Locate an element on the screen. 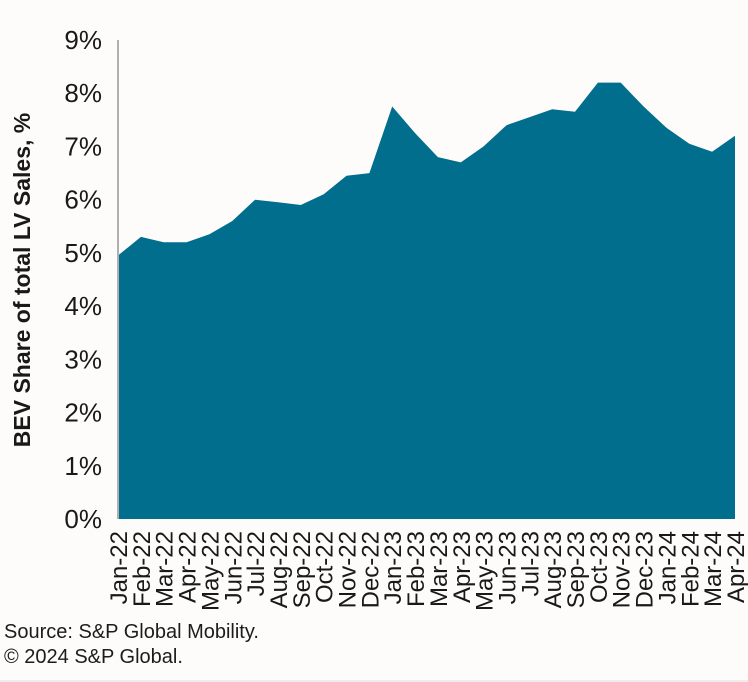 Image resolution: width=748 pixels, height=682 pixels. x-axis-tick-label: Apr-22 is located at coordinates (188, 567).